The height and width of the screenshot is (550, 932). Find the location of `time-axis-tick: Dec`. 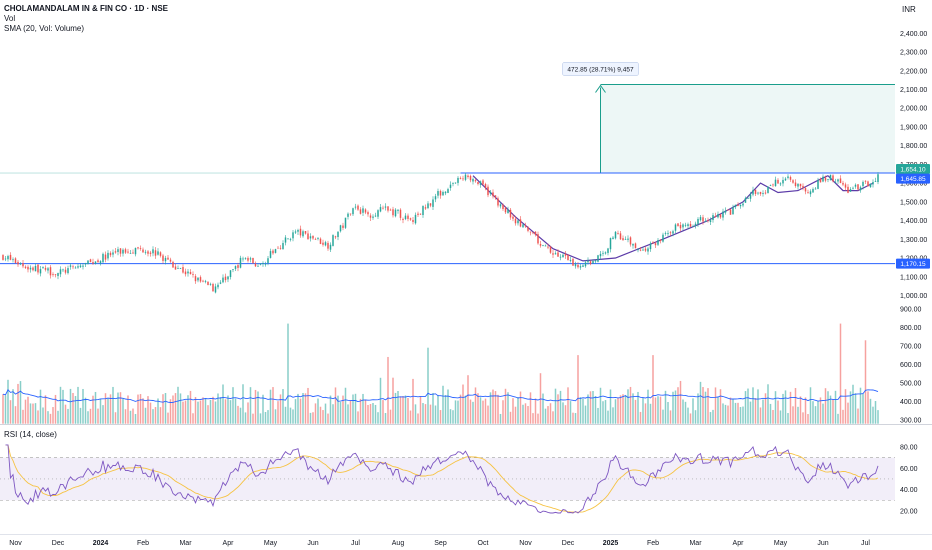

time-axis-tick: Dec is located at coordinates (568, 543).